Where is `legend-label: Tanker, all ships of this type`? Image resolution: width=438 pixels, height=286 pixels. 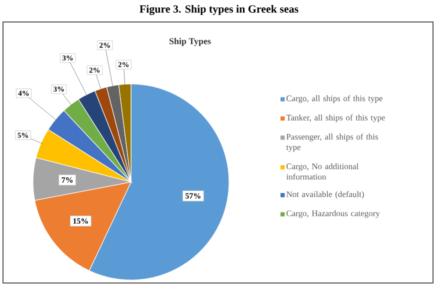 legend-label: Tanker, all ships of this type is located at coordinates (335, 118).